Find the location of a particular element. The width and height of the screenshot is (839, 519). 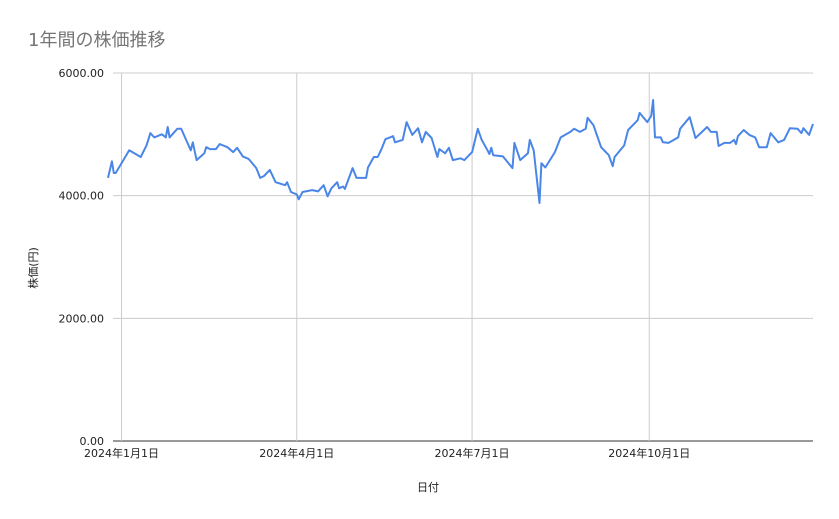

x-axis-label: 日付 is located at coordinates (428, 487).